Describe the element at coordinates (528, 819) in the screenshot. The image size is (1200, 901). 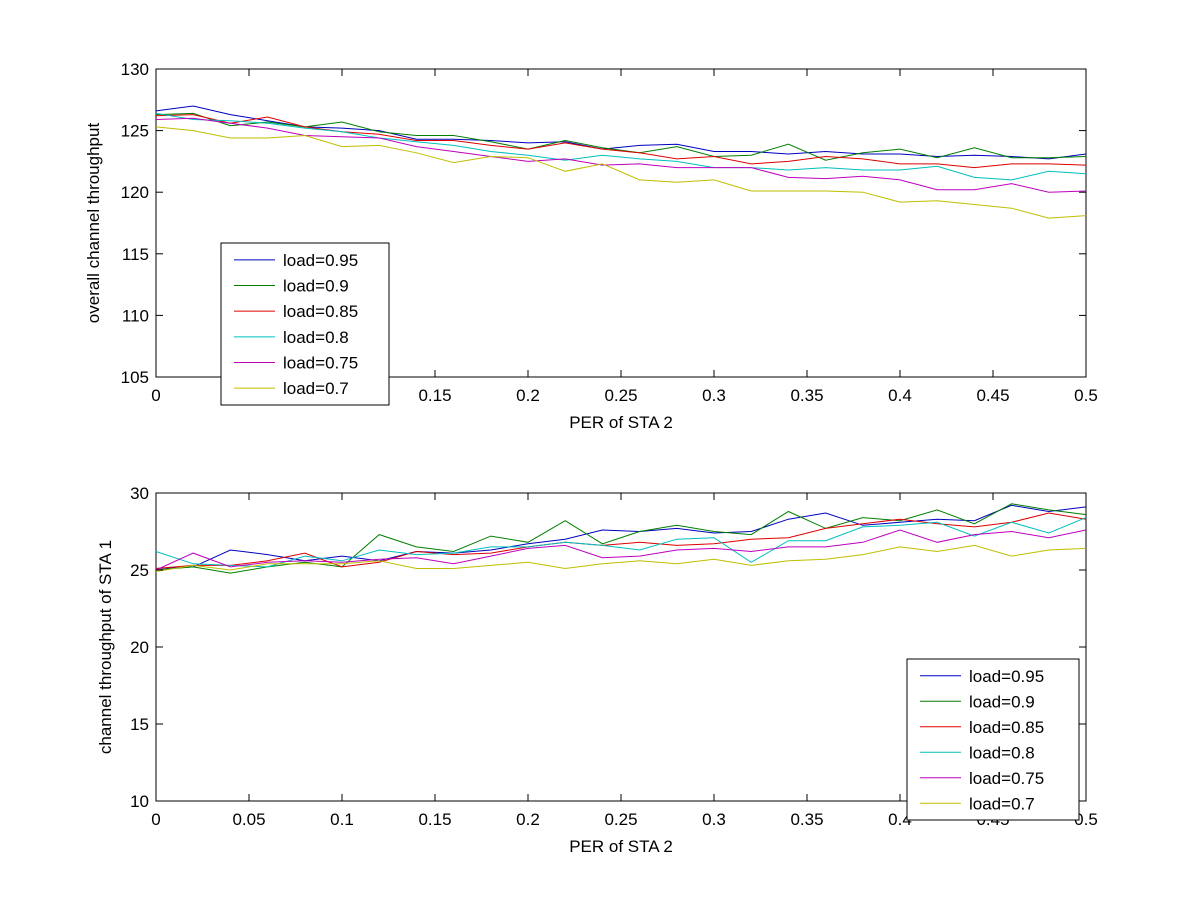
I see `bottom-x-tick-label: 0.2` at that location.